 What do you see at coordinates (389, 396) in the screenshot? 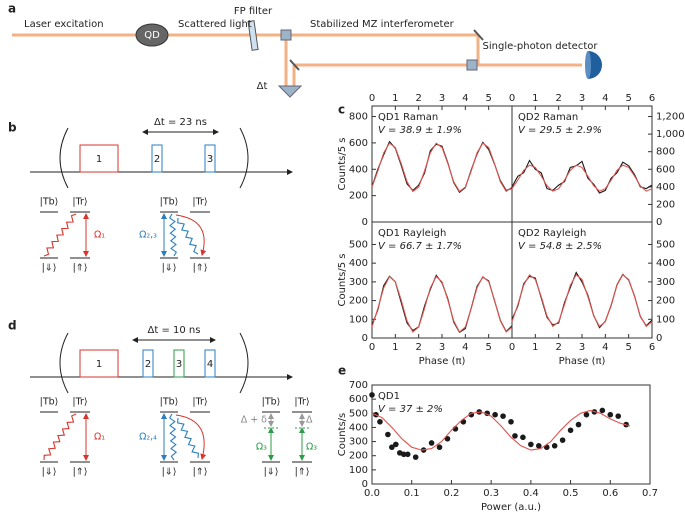
I see `plot-title: QD1` at bounding box center [389, 396].